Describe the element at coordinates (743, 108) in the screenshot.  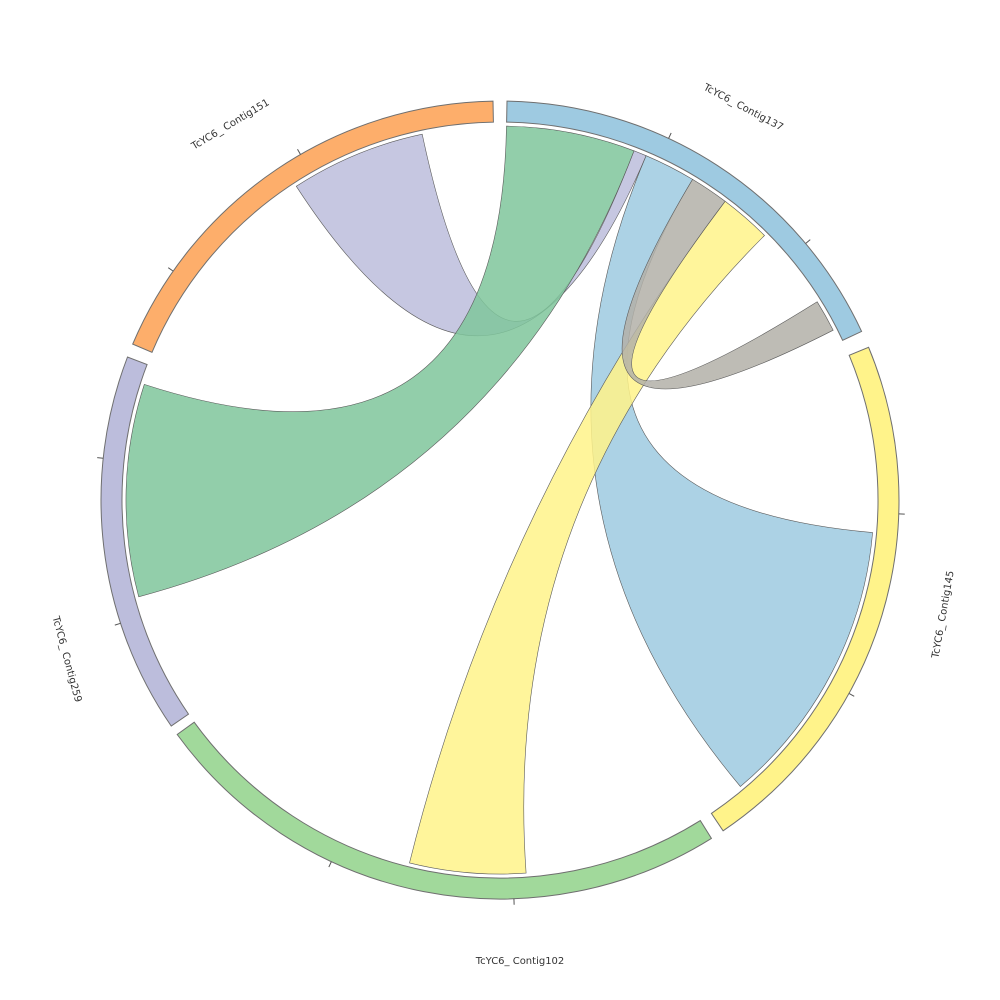
I see `label-contig137: TcYC6_ Contig137` at that location.